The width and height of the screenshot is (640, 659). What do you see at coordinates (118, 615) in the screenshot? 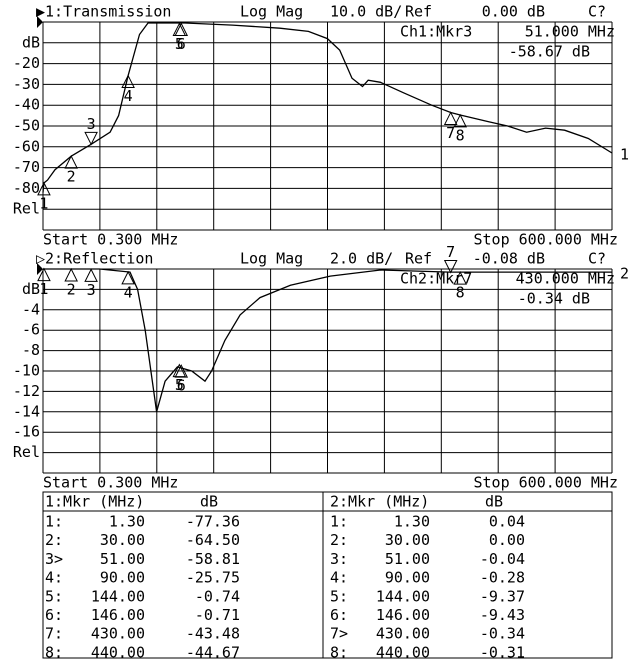
I see `marker-freq: 146.00` at bounding box center [118, 615].